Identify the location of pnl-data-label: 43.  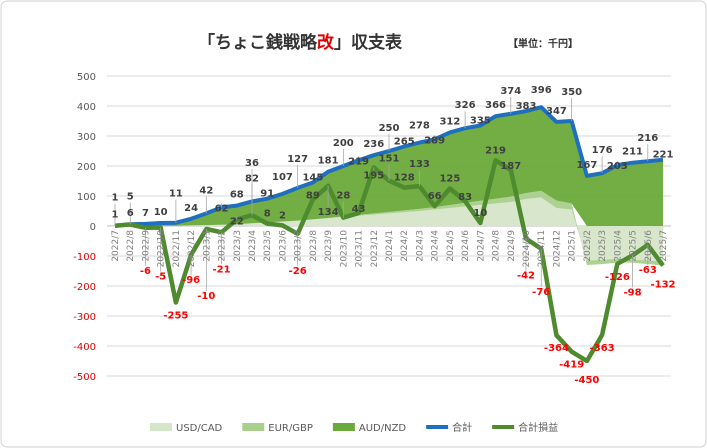
(359, 209).